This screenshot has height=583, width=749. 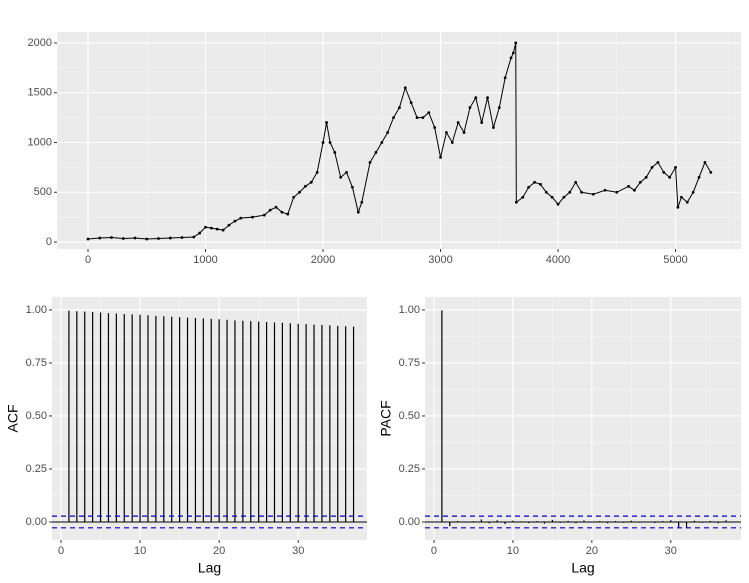 What do you see at coordinates (49, 242) in the screenshot?
I see `y-tick-label: 0` at bounding box center [49, 242].